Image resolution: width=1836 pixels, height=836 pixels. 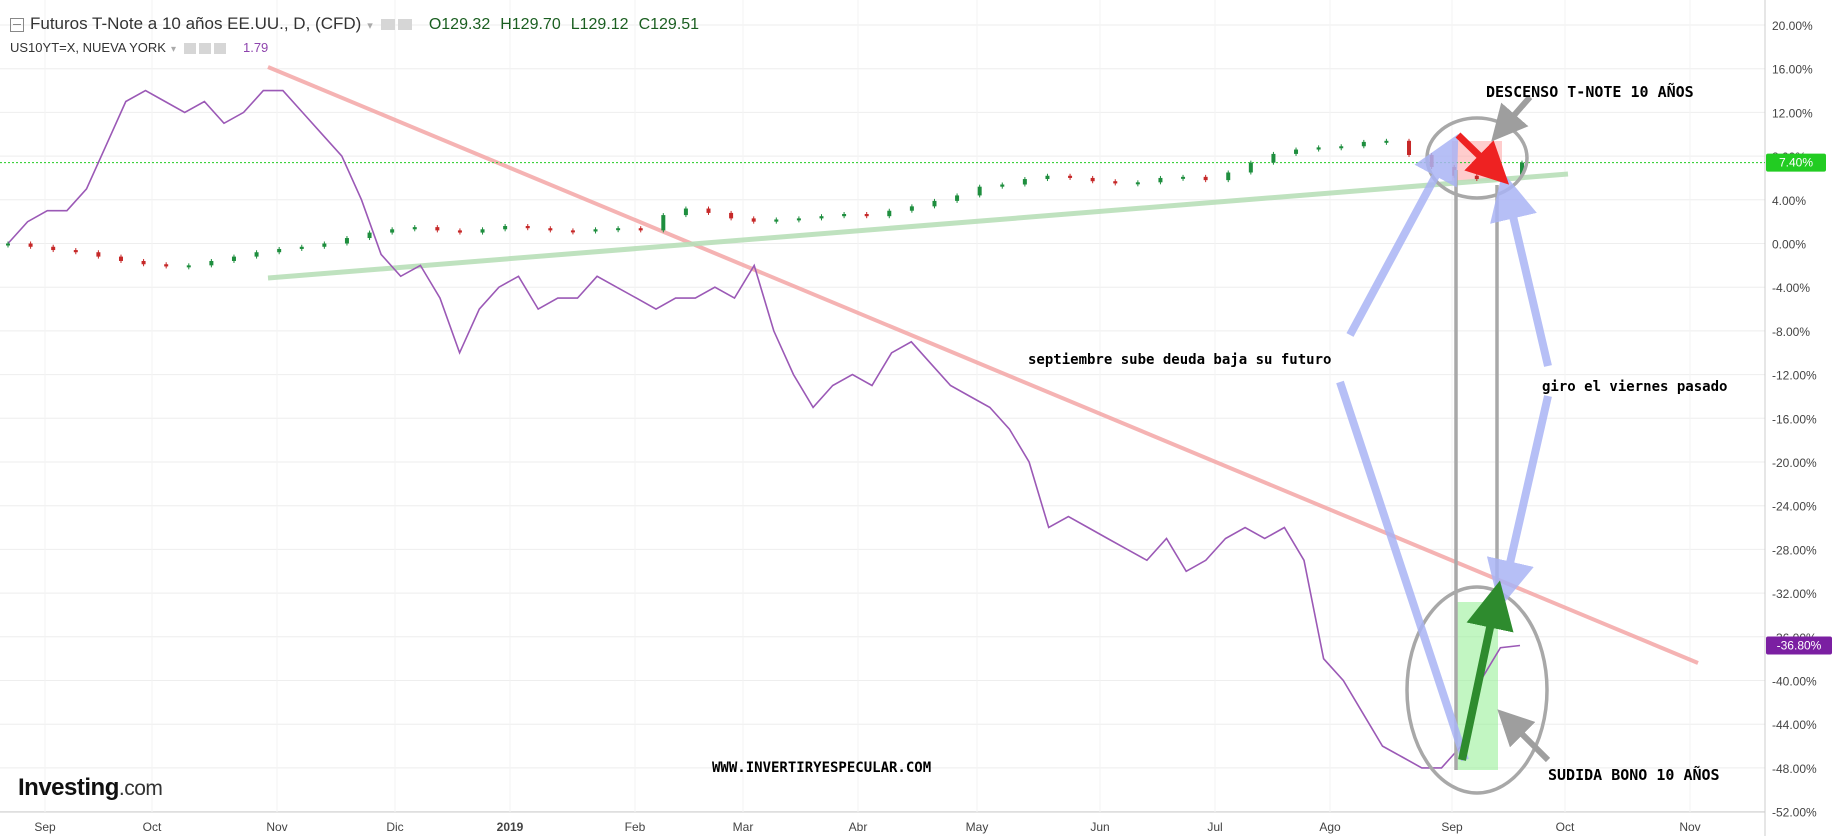 I want to click on annotation-septiembre: septiembre sube deuda baja su futuro, so click(x=1180, y=360).